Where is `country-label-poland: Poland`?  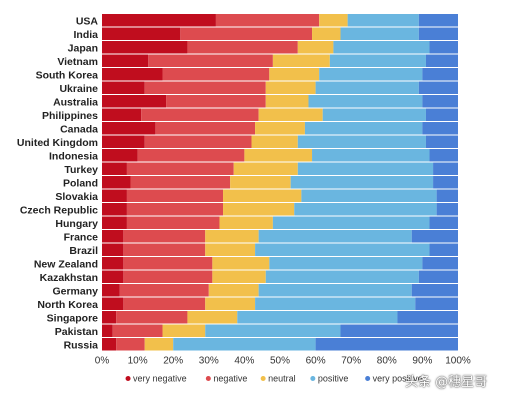
country-label-poland: Poland is located at coordinates (80, 183).